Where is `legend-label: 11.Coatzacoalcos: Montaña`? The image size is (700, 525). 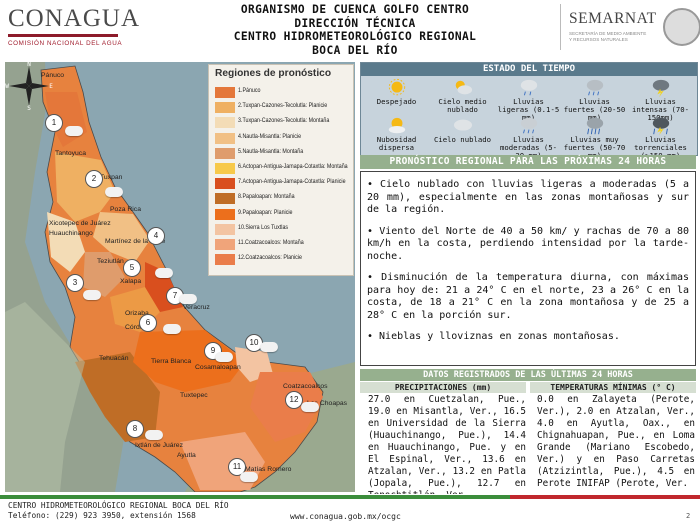
legend-label: 11.Coatzacoalcos: Montaña is located at coordinates (271, 242).